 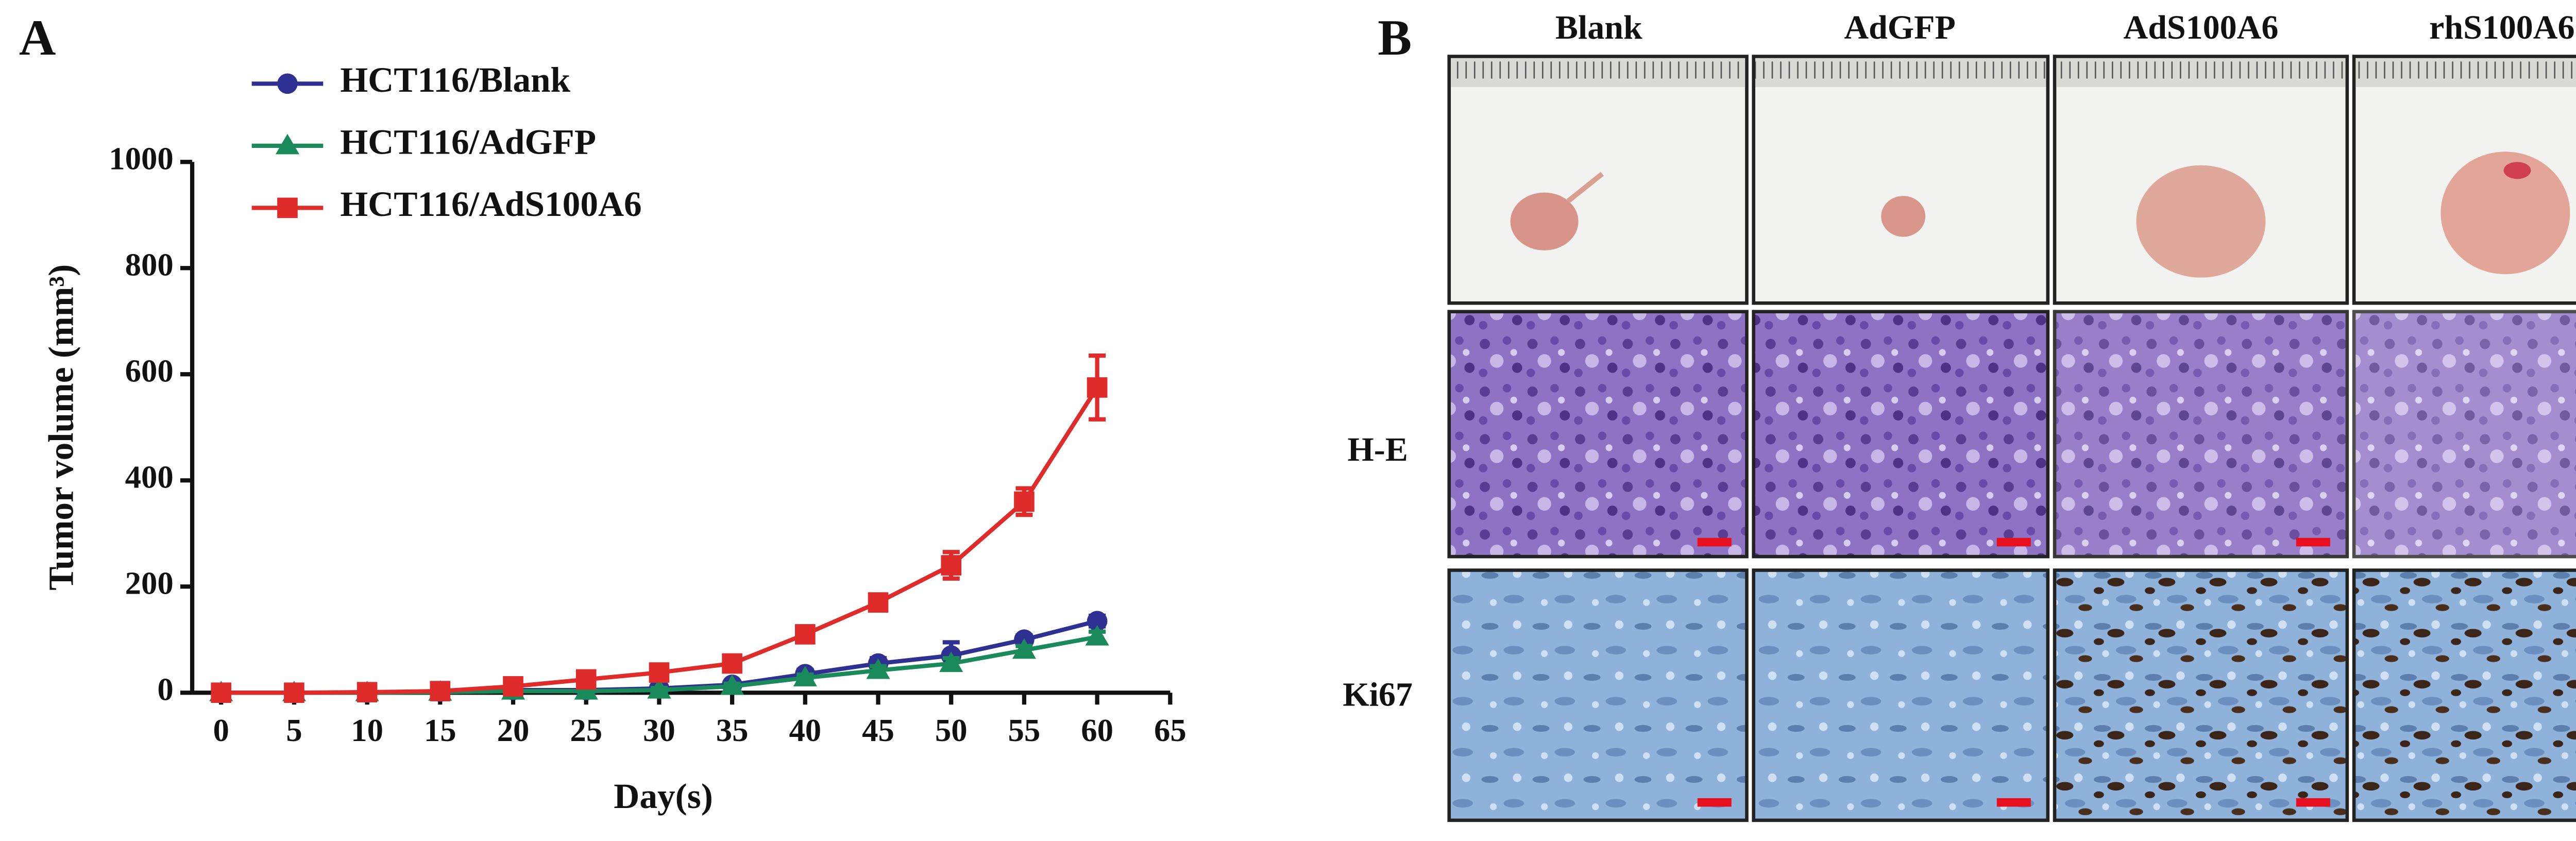 What do you see at coordinates (586, 730) in the screenshot?
I see `x-tick-label: 25` at bounding box center [586, 730].